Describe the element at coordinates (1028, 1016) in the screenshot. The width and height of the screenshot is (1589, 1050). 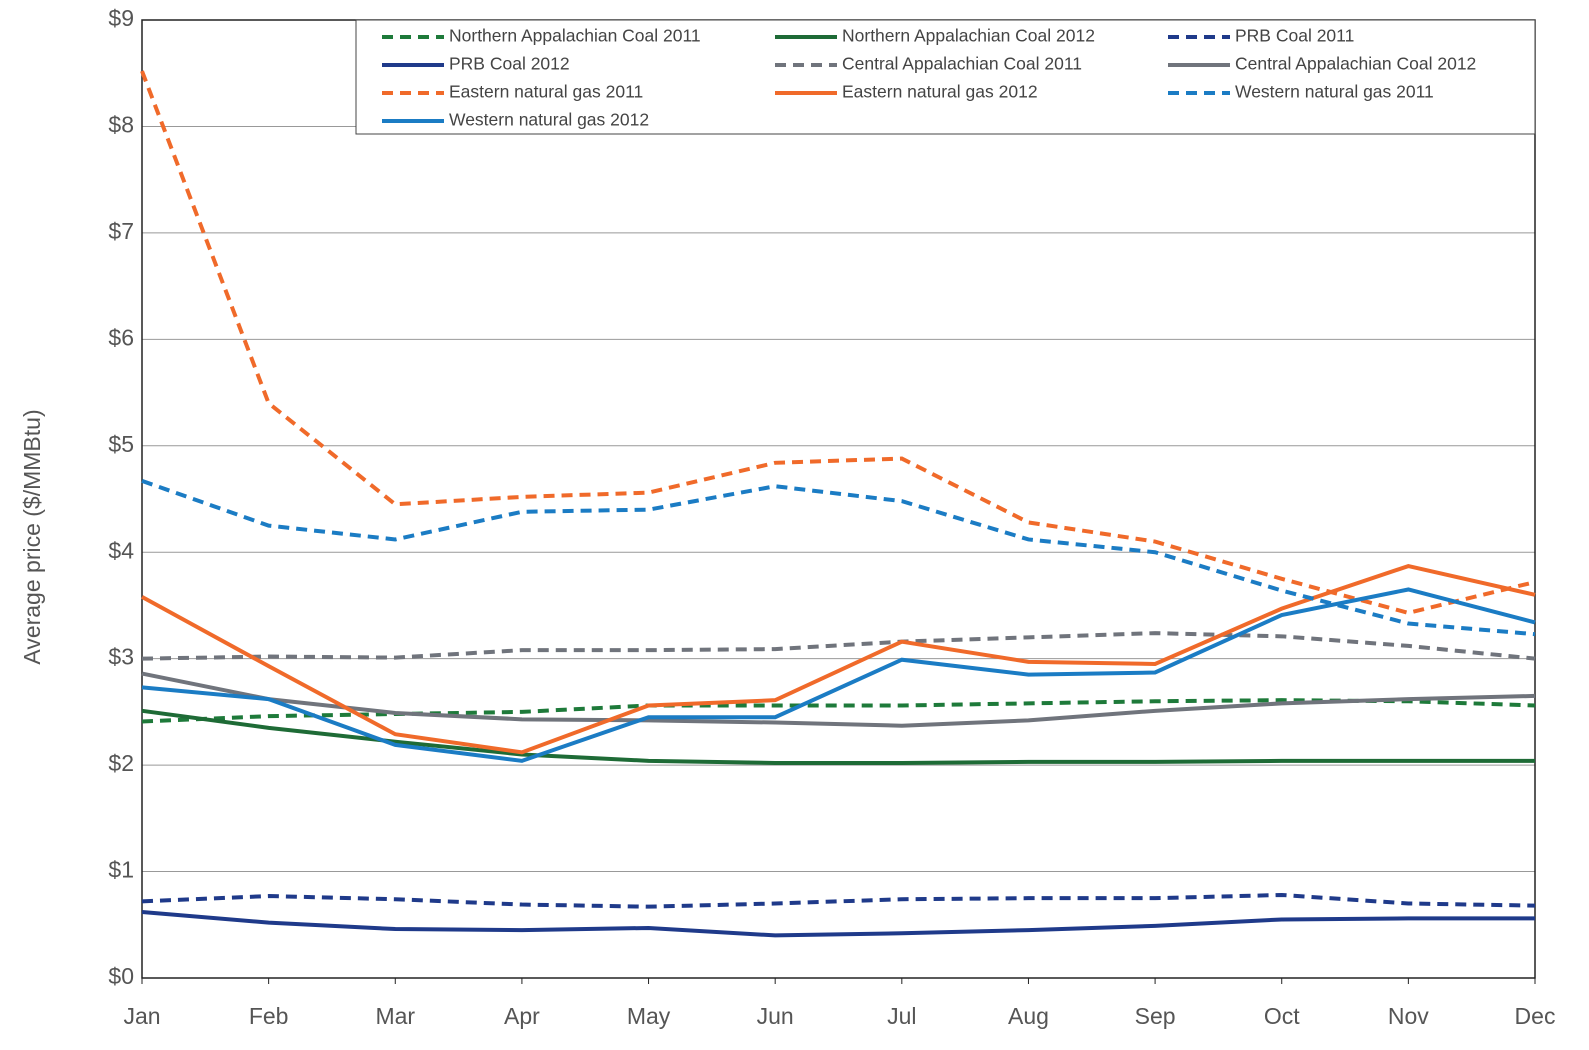
I see `x-tick-label: Aug` at that location.